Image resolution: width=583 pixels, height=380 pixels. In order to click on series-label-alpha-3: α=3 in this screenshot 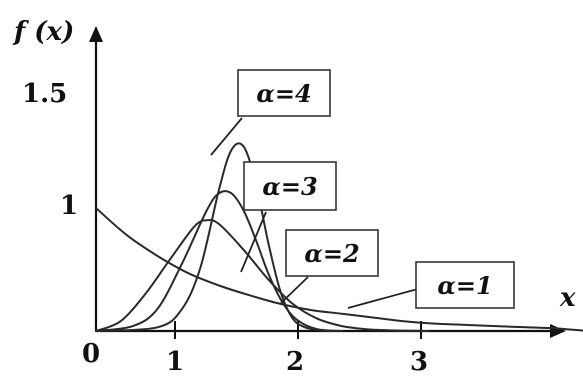, I will do `click(290, 186)`.